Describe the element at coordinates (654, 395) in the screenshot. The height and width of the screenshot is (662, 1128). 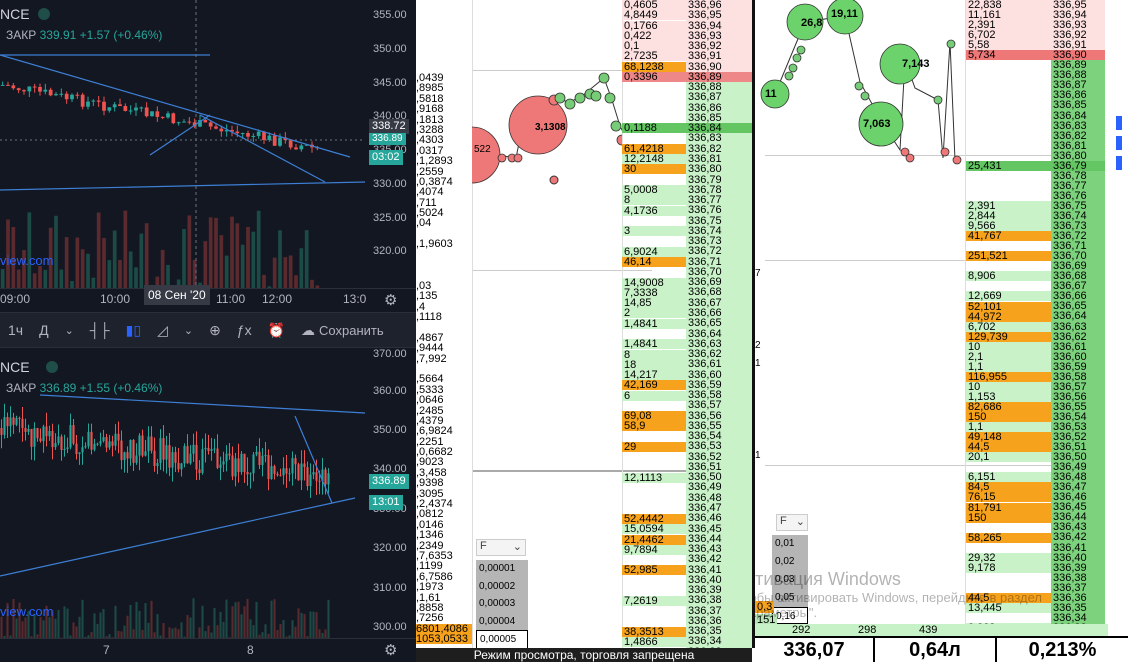
I see `volume-cell: 6` at that location.